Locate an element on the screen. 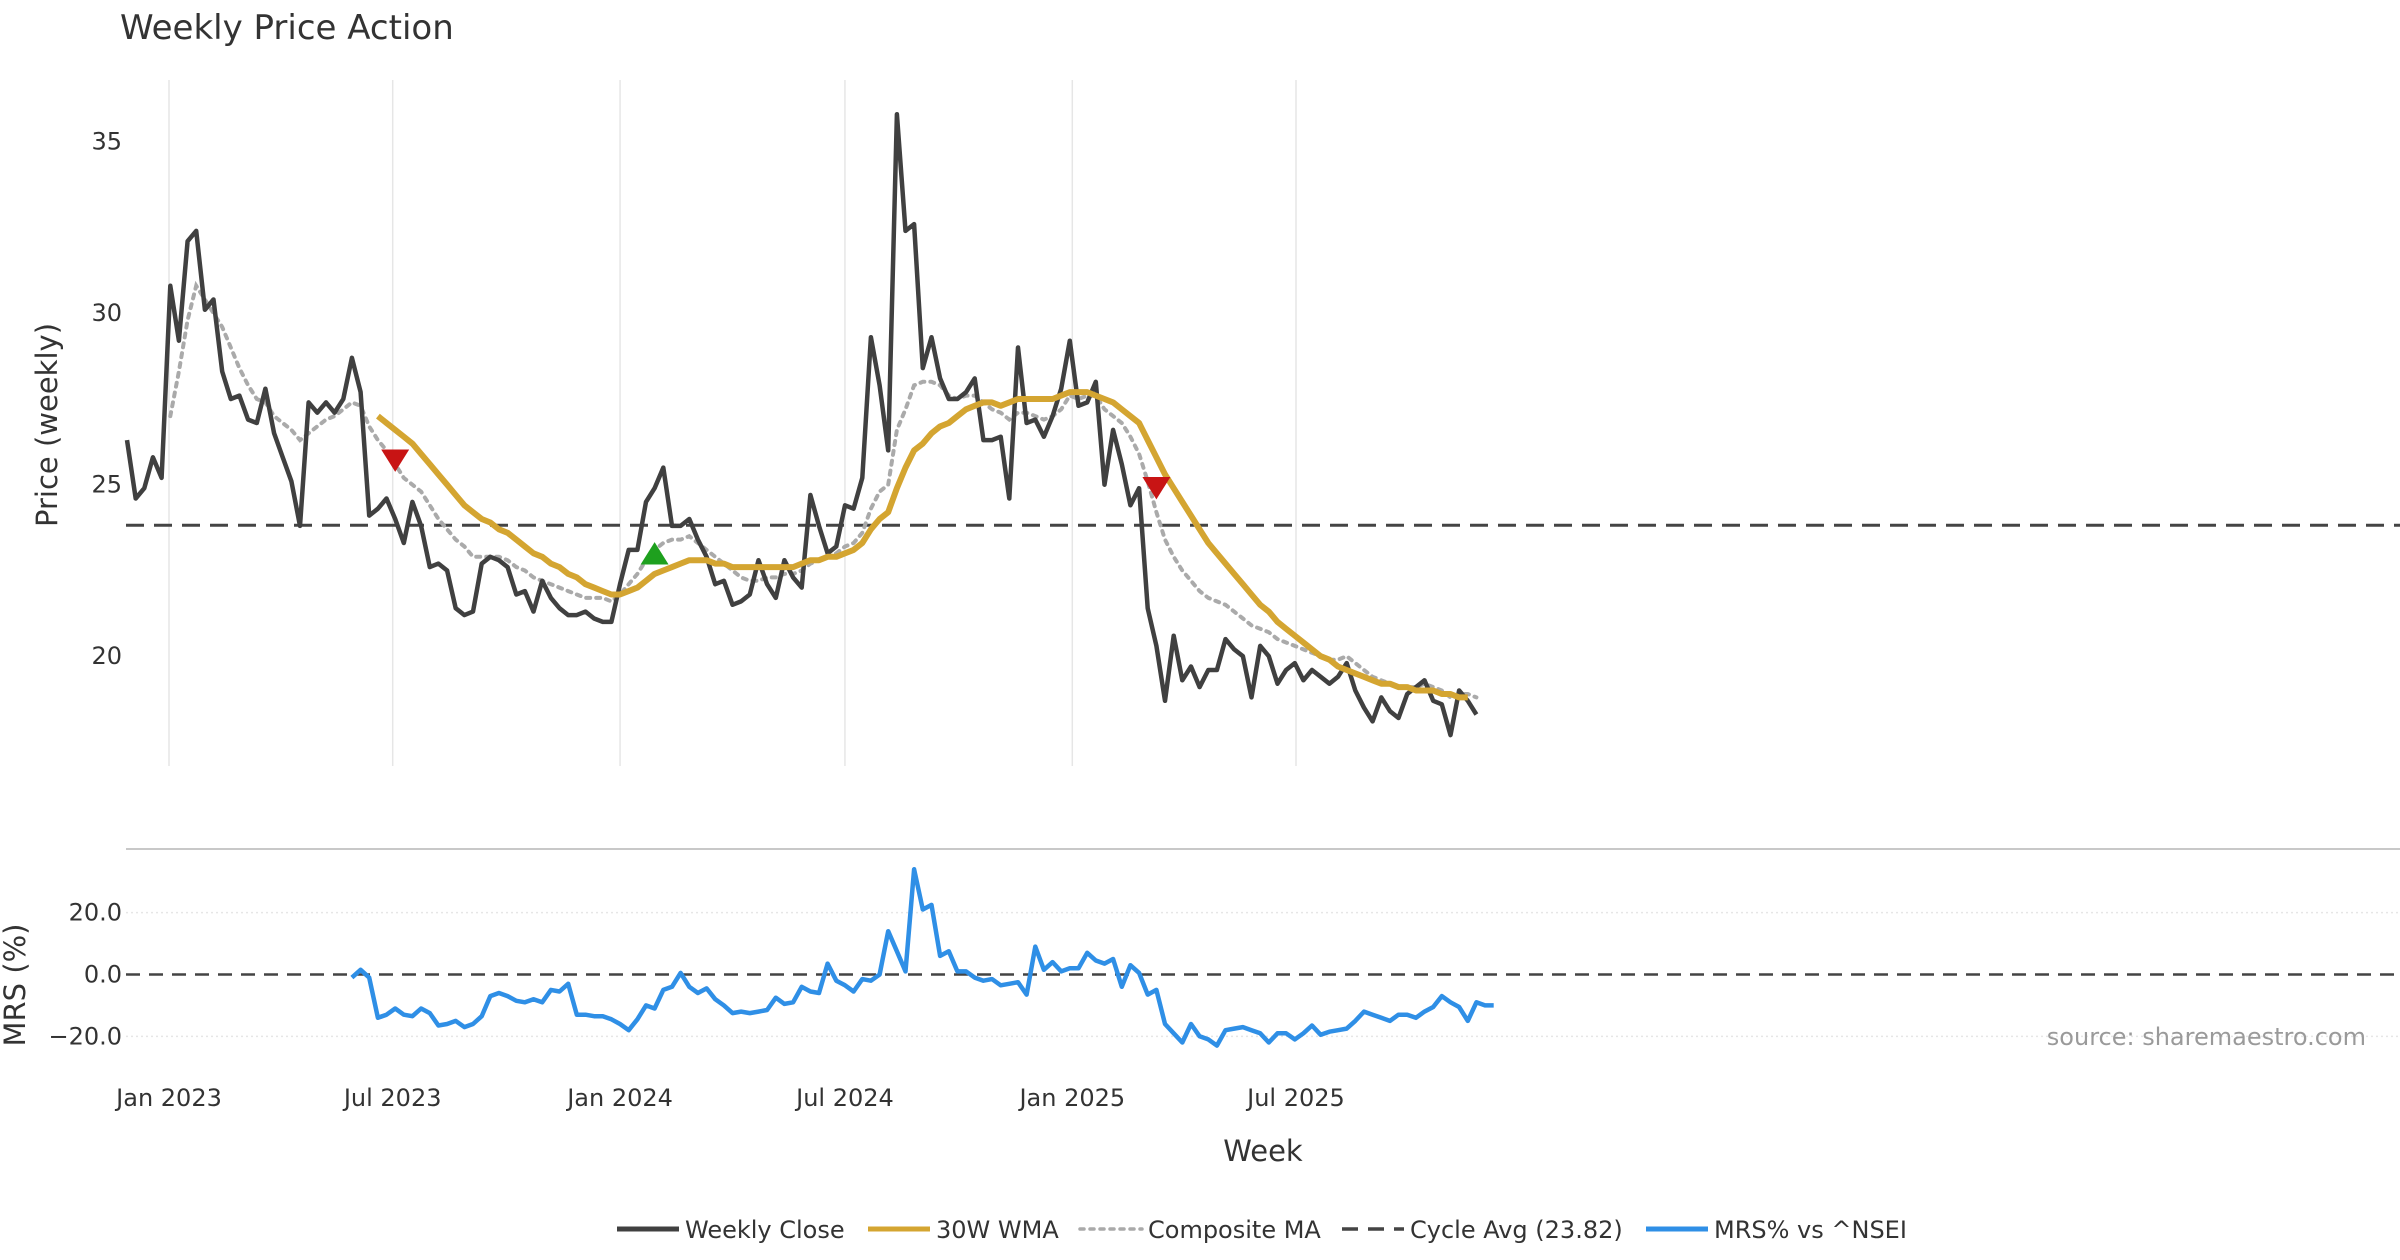 This screenshot has width=2400, height=1260. mrs-y-ticks: −20.0 0.0 20.0 is located at coordinates (85, 975).